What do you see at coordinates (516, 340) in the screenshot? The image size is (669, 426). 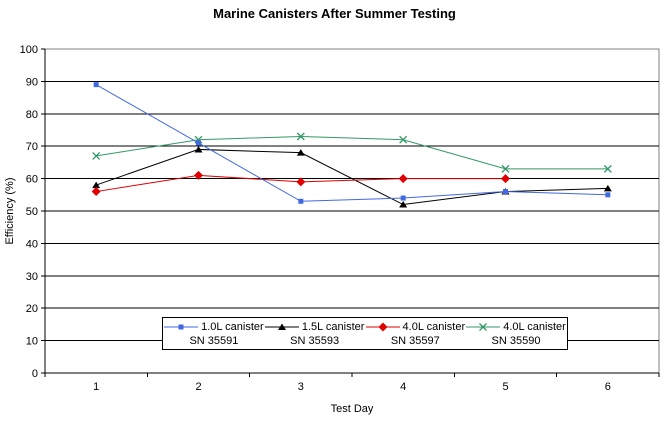 I see `legend-series-sn: SN 35590` at bounding box center [516, 340].